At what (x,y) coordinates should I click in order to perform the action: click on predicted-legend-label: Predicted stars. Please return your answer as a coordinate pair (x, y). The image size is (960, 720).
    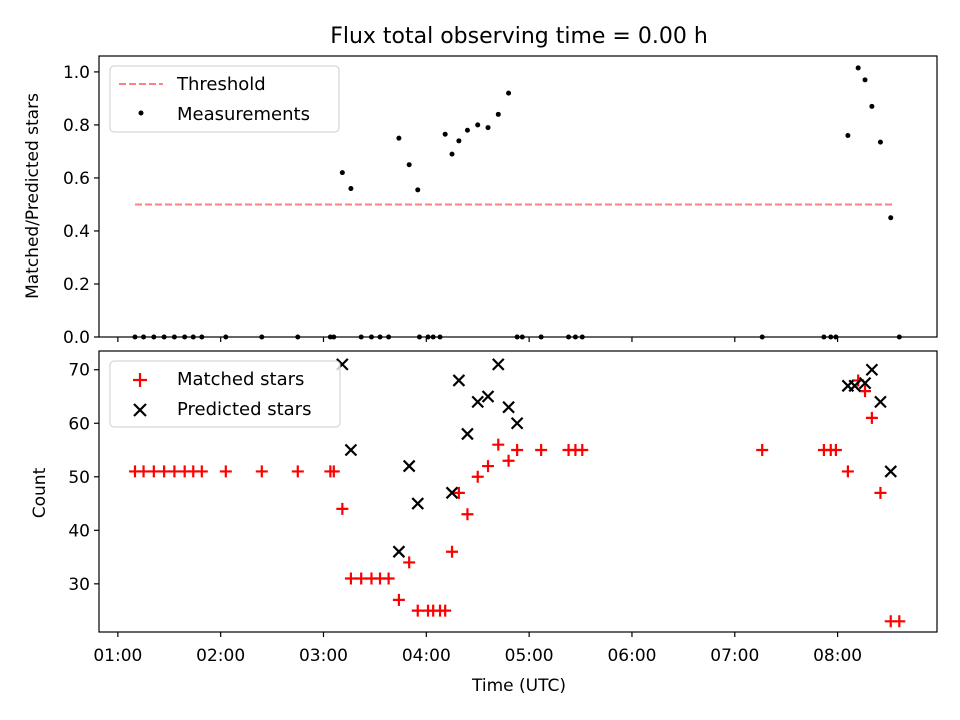
    Looking at the image, I should click on (244, 409).